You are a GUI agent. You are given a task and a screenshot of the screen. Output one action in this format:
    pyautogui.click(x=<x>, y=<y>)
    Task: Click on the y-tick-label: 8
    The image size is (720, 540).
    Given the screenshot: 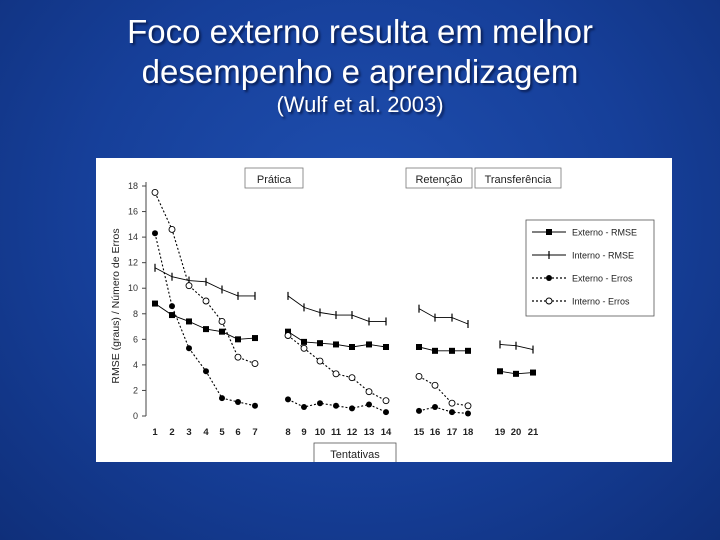 What is the action you would take?
    pyautogui.click(x=135, y=314)
    